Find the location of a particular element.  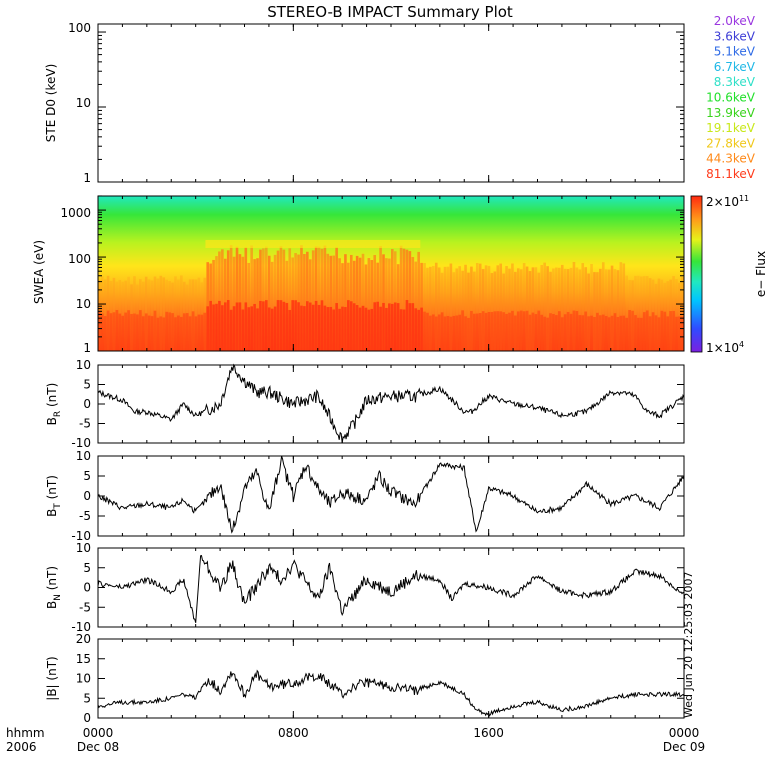

bt-ylabel-unit: (nT) is located at coordinates (52, 489).